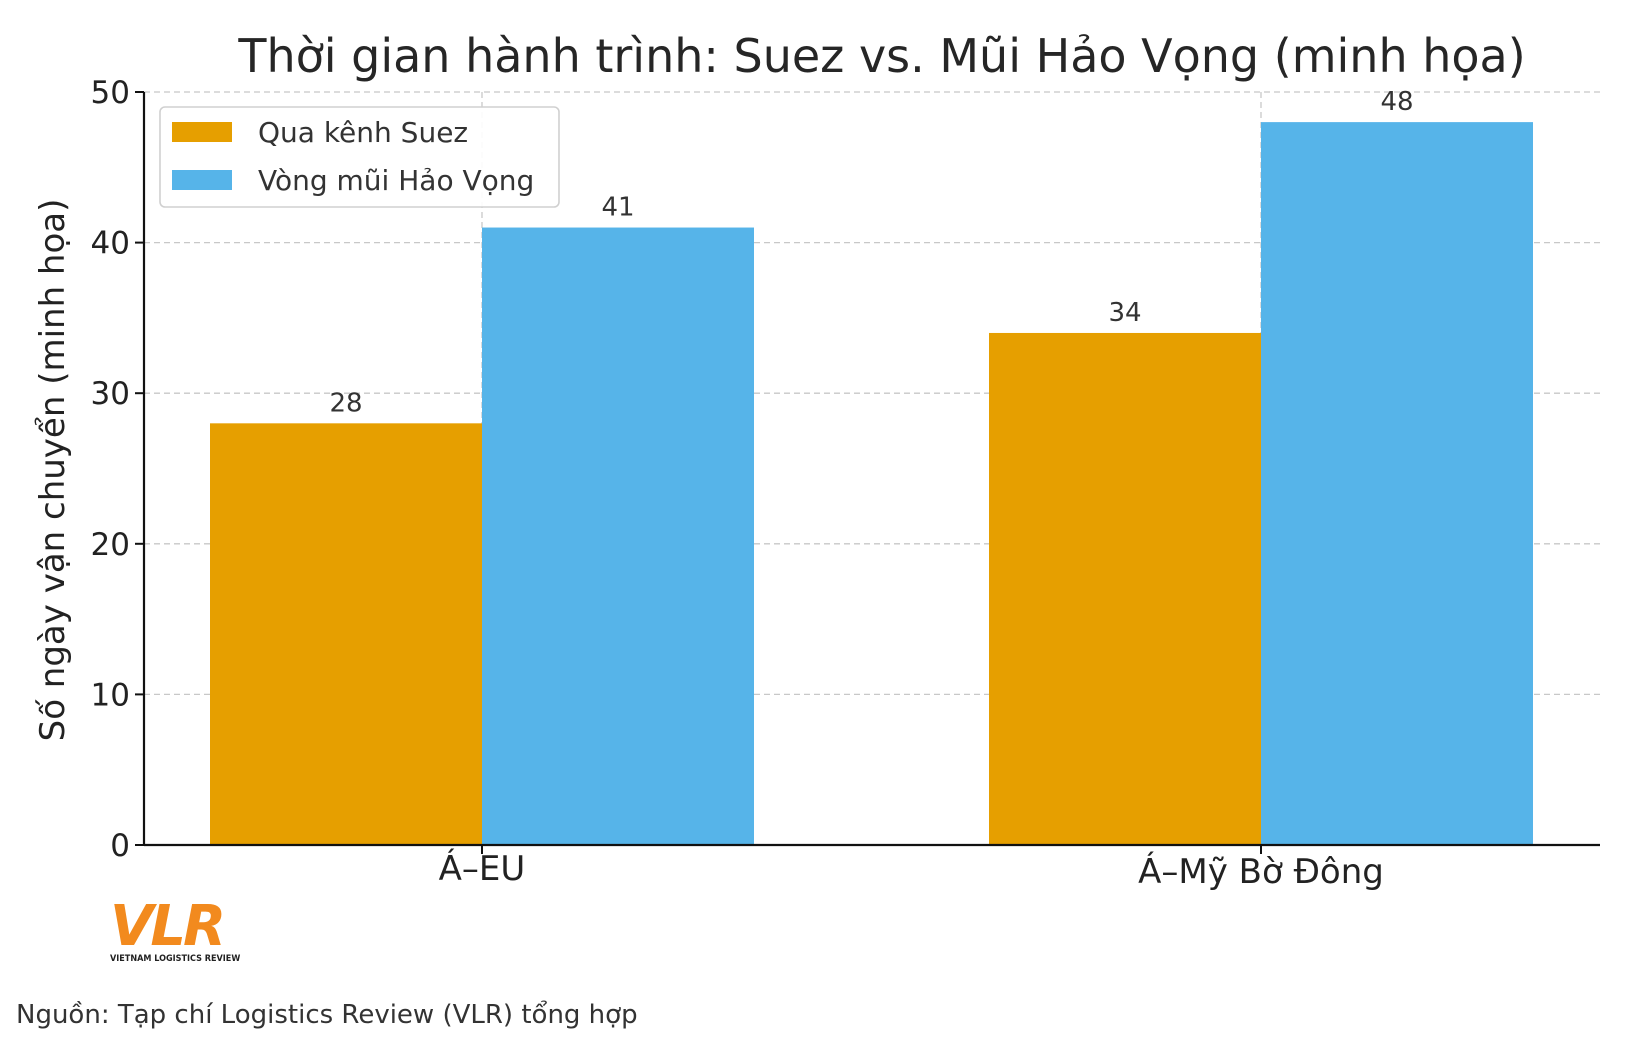 This screenshot has height=1056, width=1628. Describe the element at coordinates (1396, 102) in the screenshot. I see `data-label: 48` at that location.